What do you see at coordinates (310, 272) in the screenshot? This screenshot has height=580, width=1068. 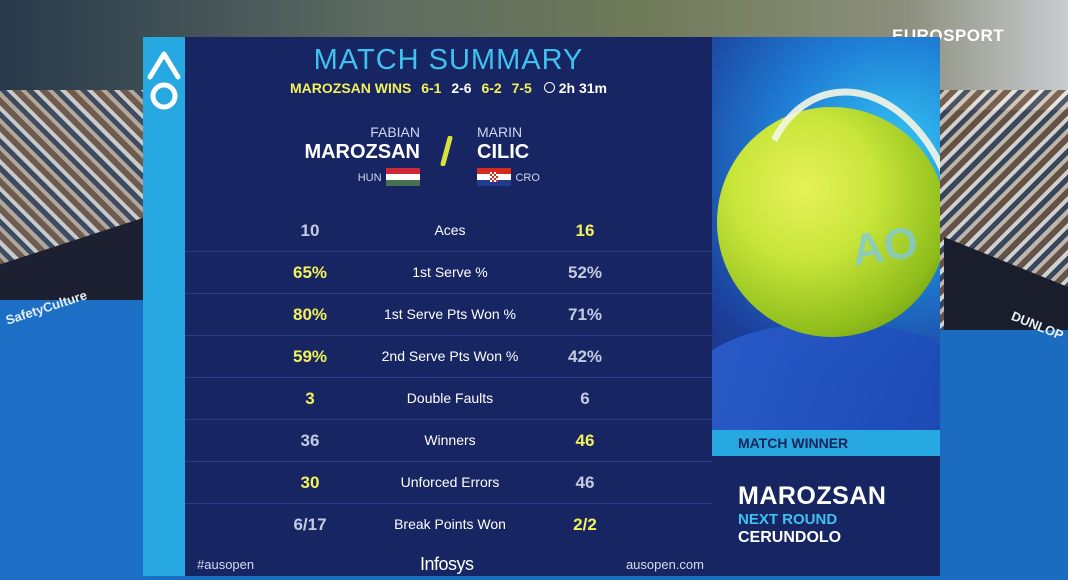 I see `player1-stat-value: 65%` at bounding box center [310, 272].